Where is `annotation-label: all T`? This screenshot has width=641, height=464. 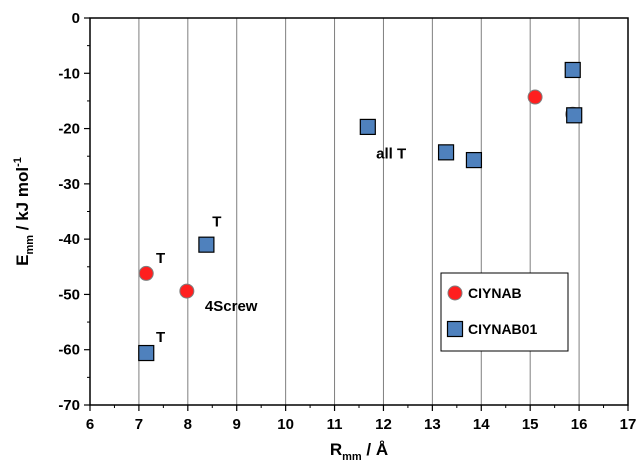 annotation-label: all T is located at coordinates (391, 153).